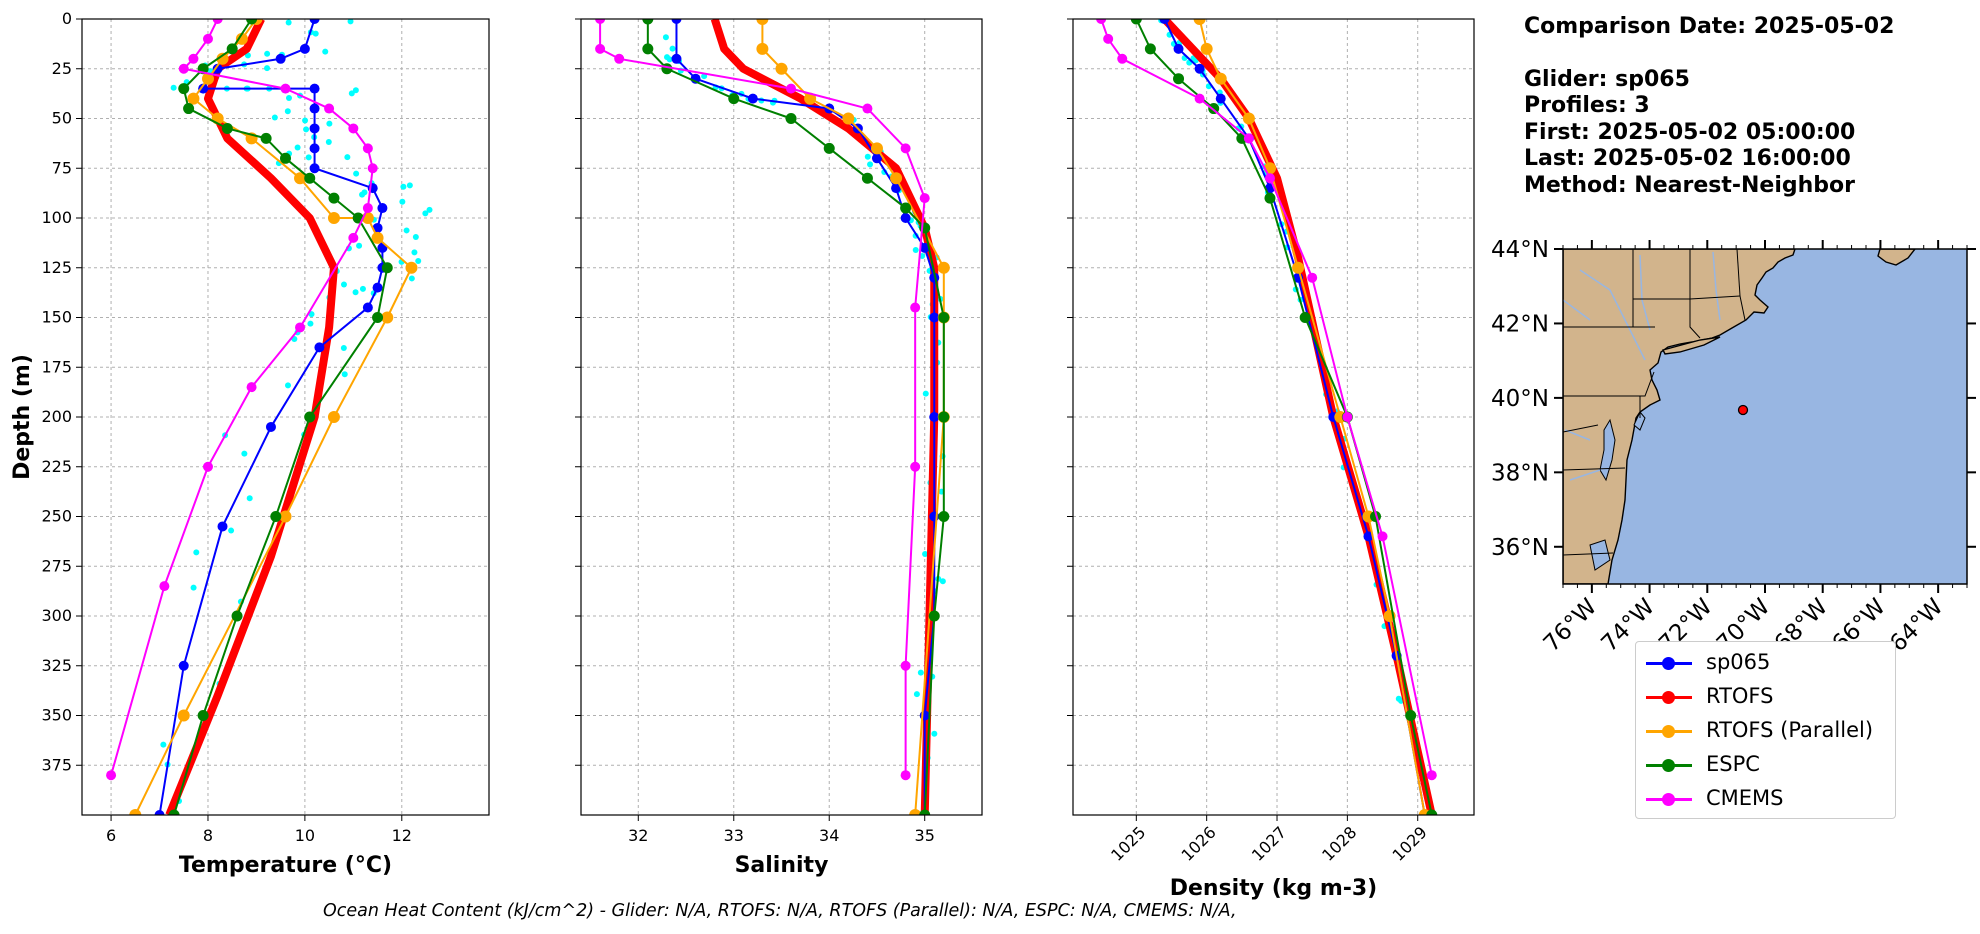 This screenshot has height=934, width=1980. What do you see at coordinates (285, 865) in the screenshot?
I see `x-axis-label: Temperature (°C)` at bounding box center [285, 865].